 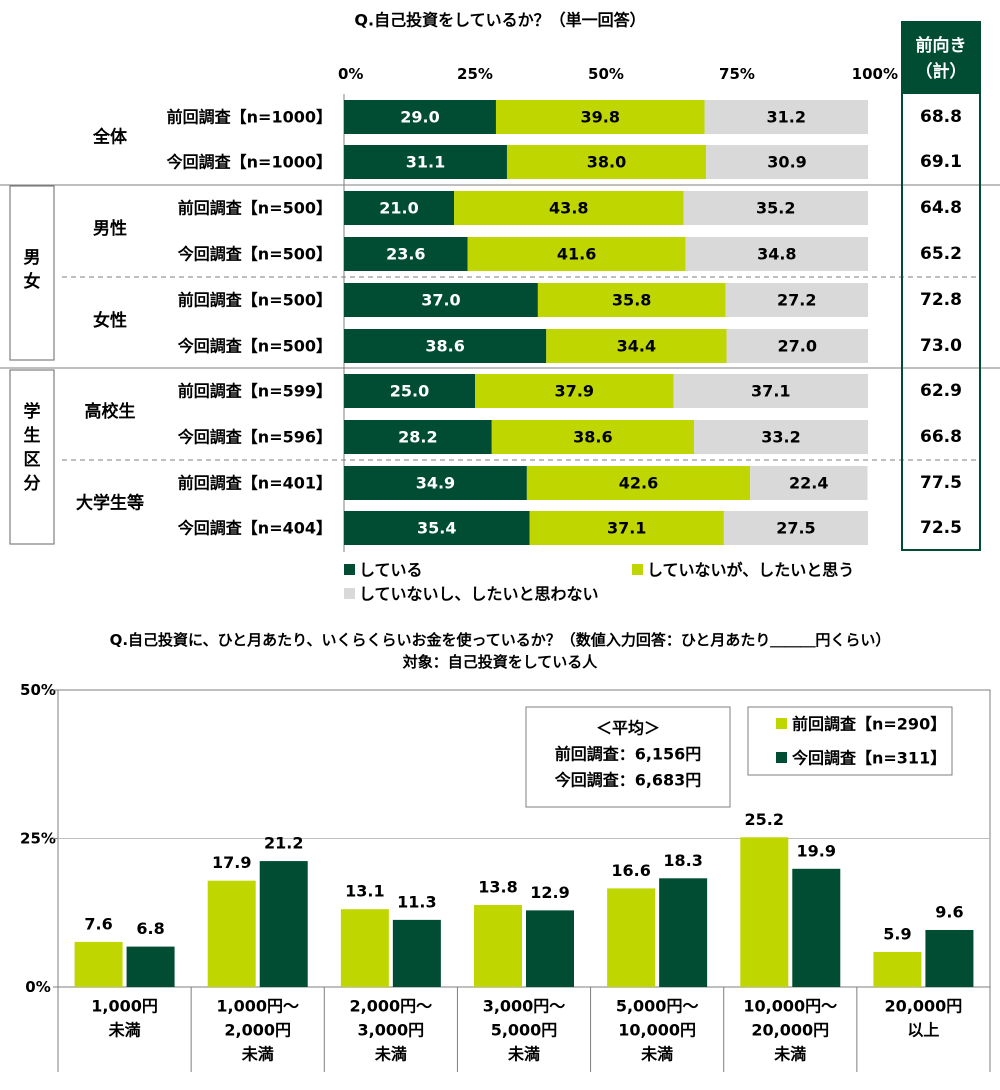 I want to click on positive-total: 62.9, so click(x=941, y=391).